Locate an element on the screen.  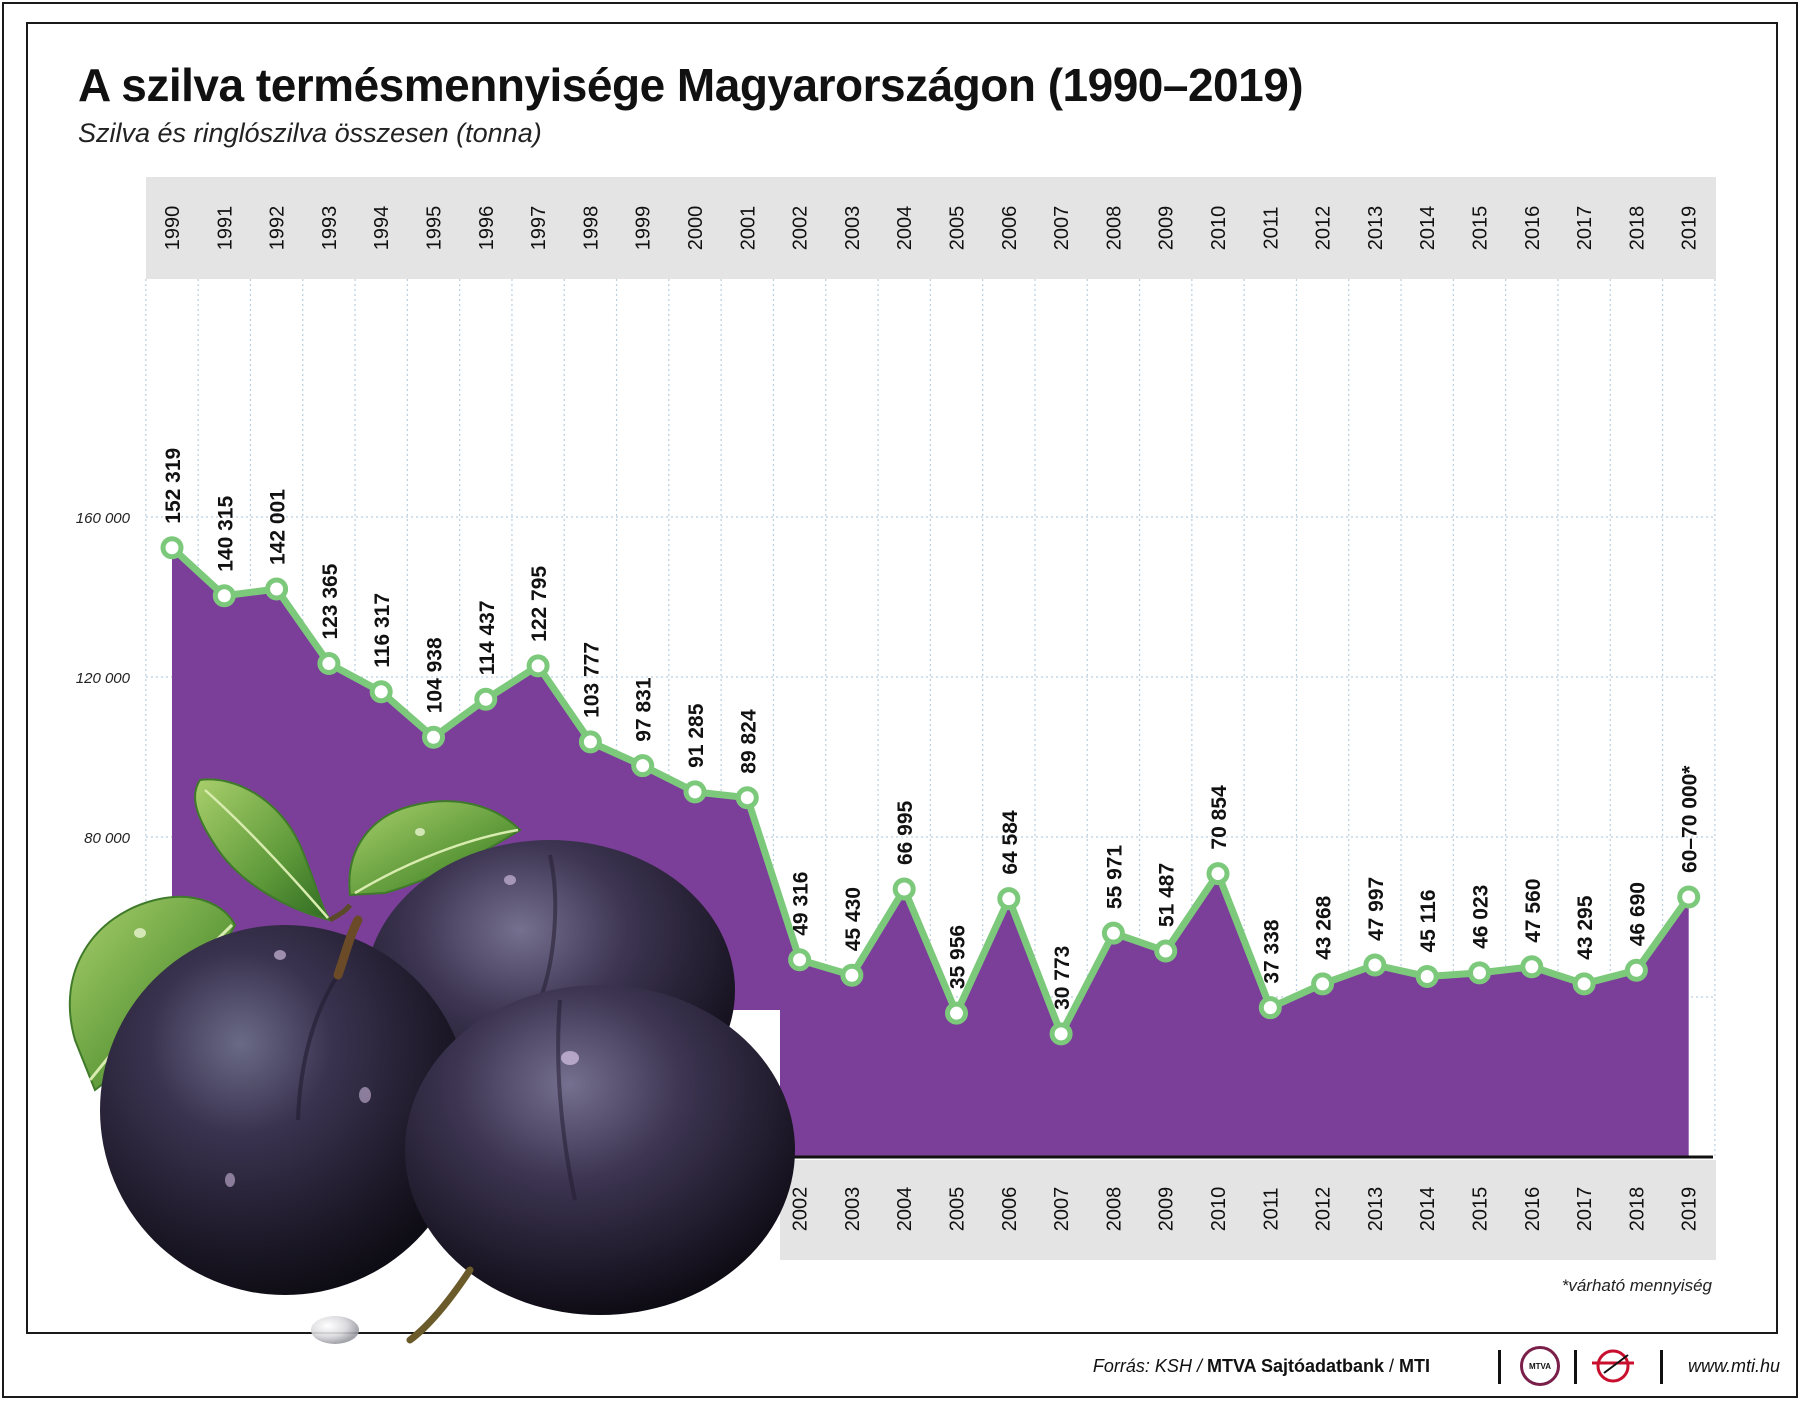
value-label-2018: 46 690 is located at coordinates (1637, 914).